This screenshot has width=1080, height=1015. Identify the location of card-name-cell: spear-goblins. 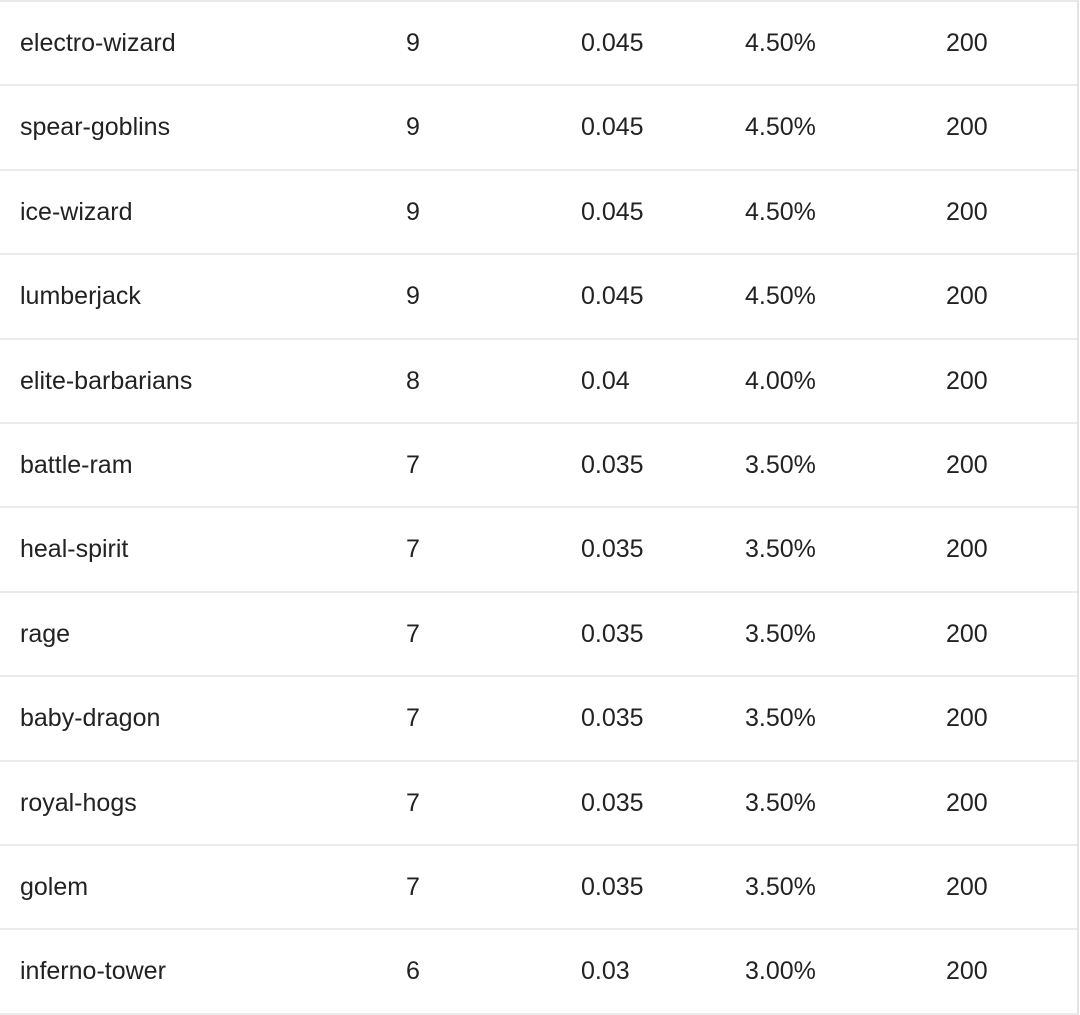
(95, 127).